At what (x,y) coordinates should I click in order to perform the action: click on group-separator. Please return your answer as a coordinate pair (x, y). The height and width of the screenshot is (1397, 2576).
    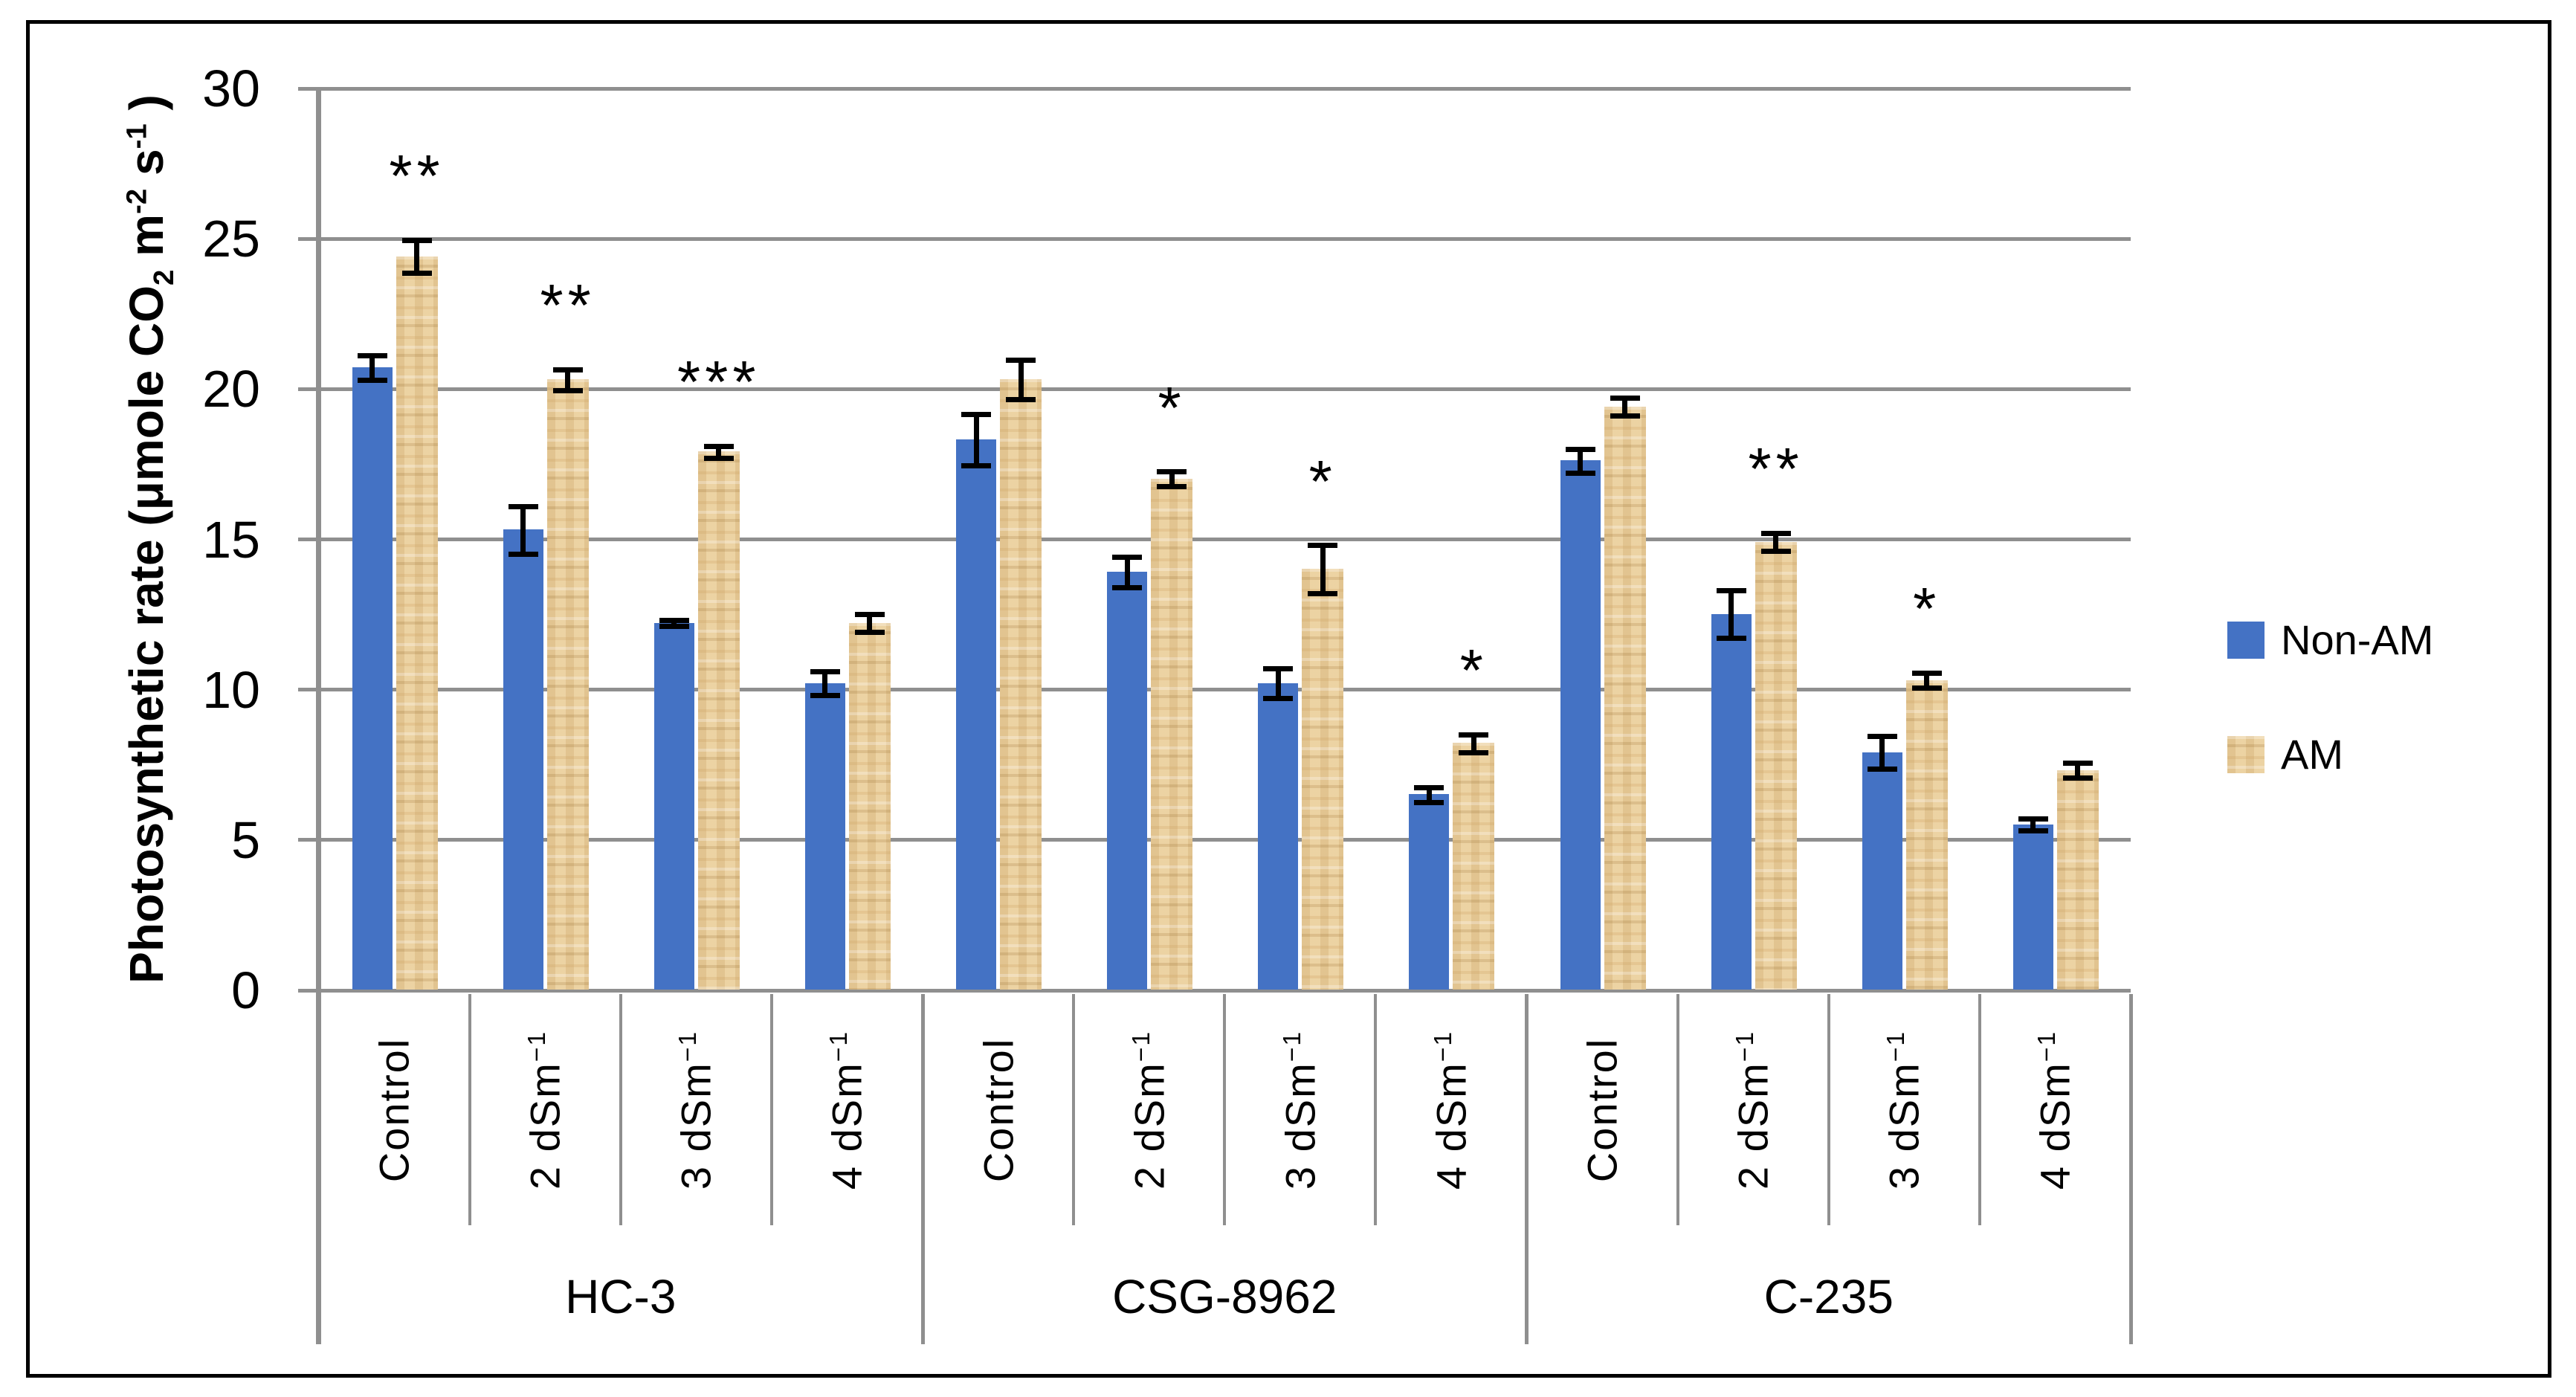
    Looking at the image, I should click on (2130, 1169).